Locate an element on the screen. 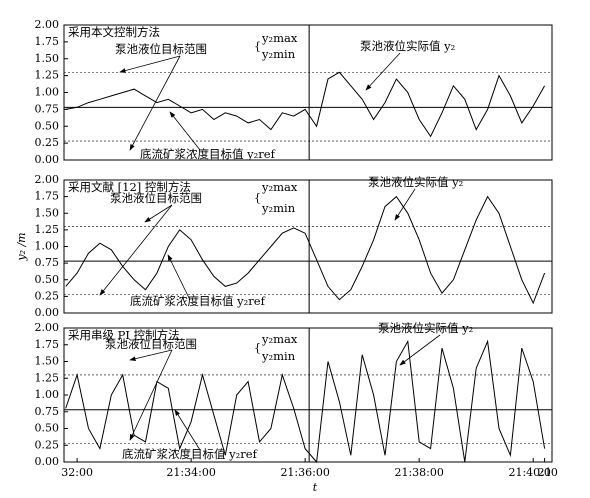  data-line is located at coordinates (305, 104).